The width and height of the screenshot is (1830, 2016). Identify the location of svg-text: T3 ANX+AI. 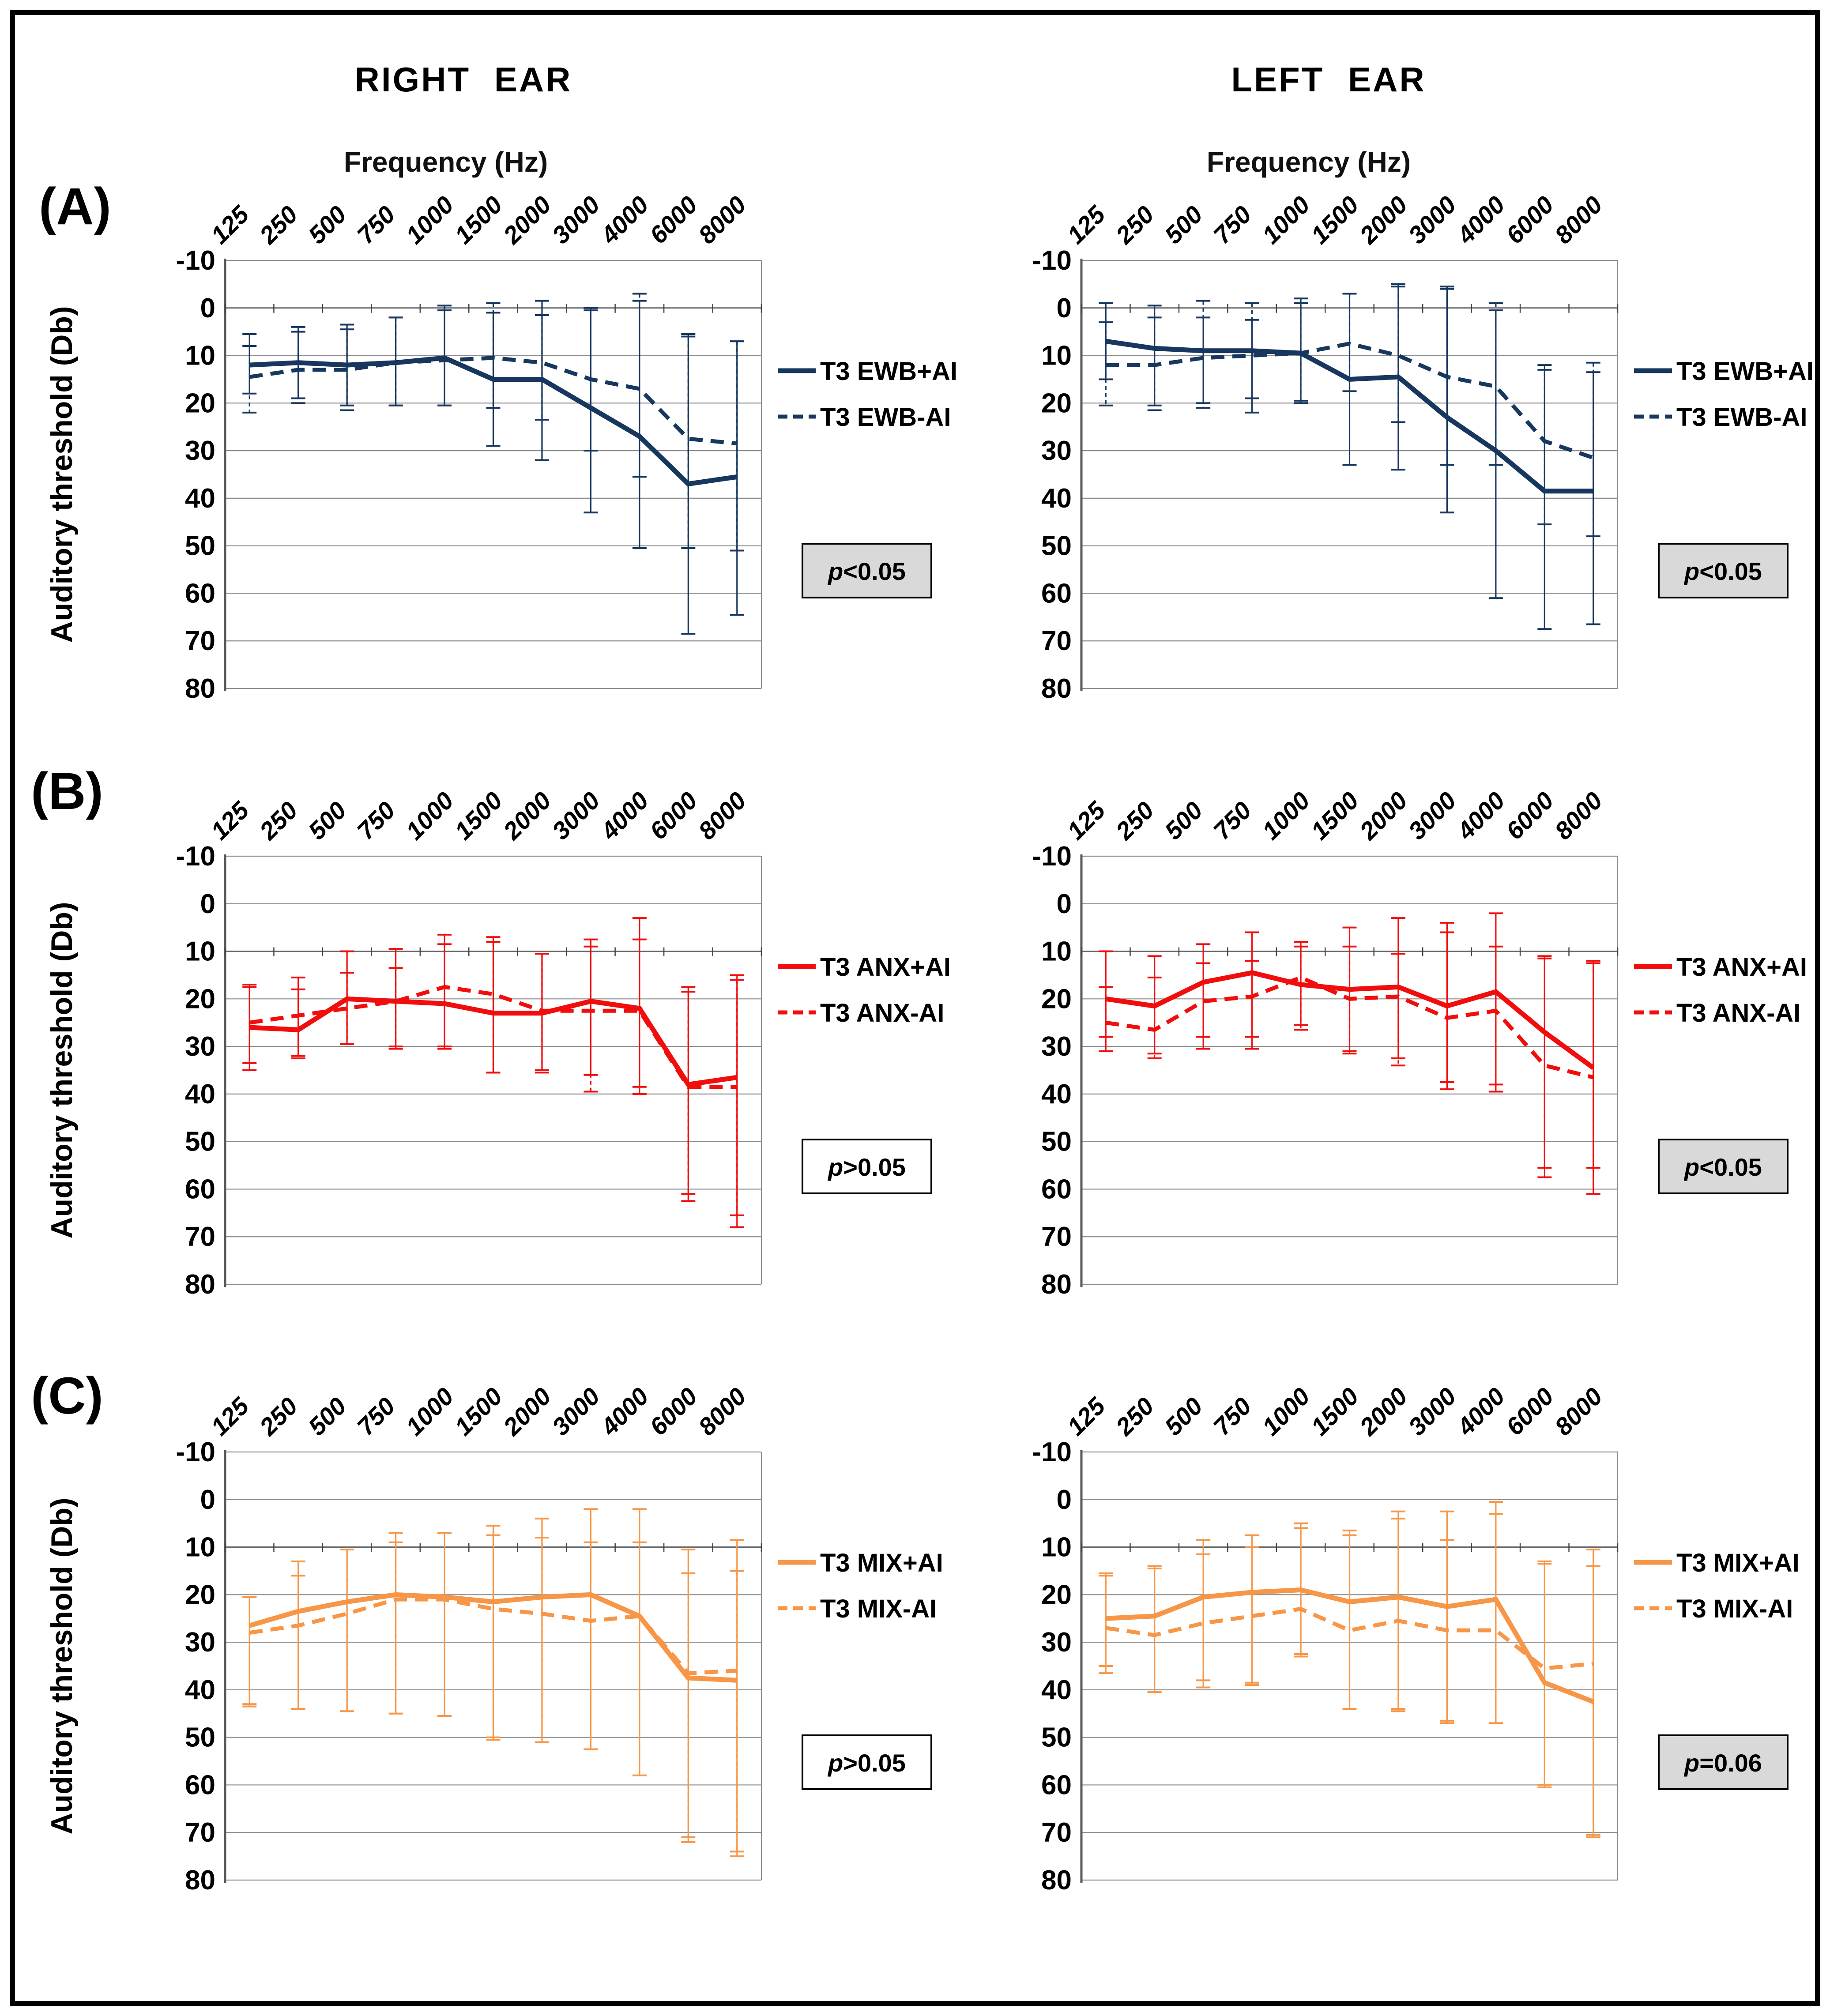
(885, 967).